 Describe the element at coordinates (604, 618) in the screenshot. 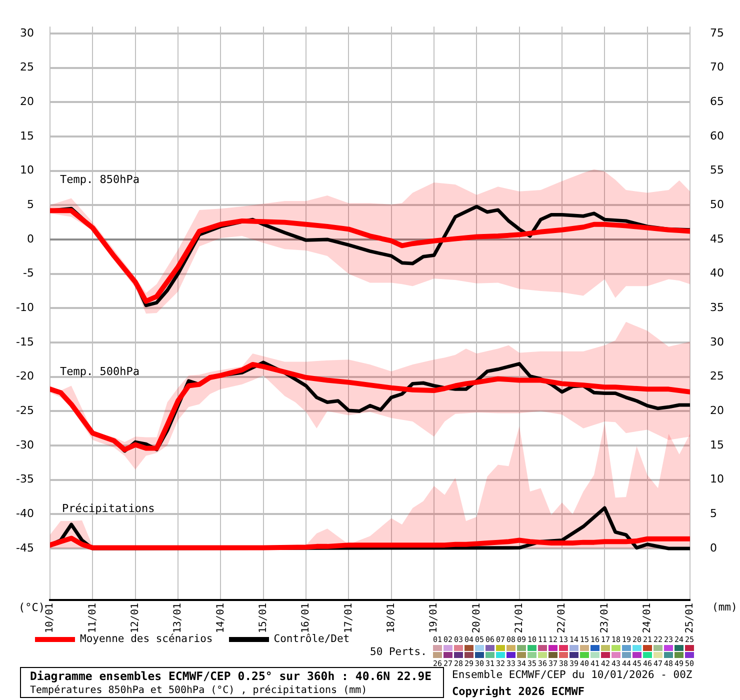

I see `x-tick-label: 23/01` at that location.